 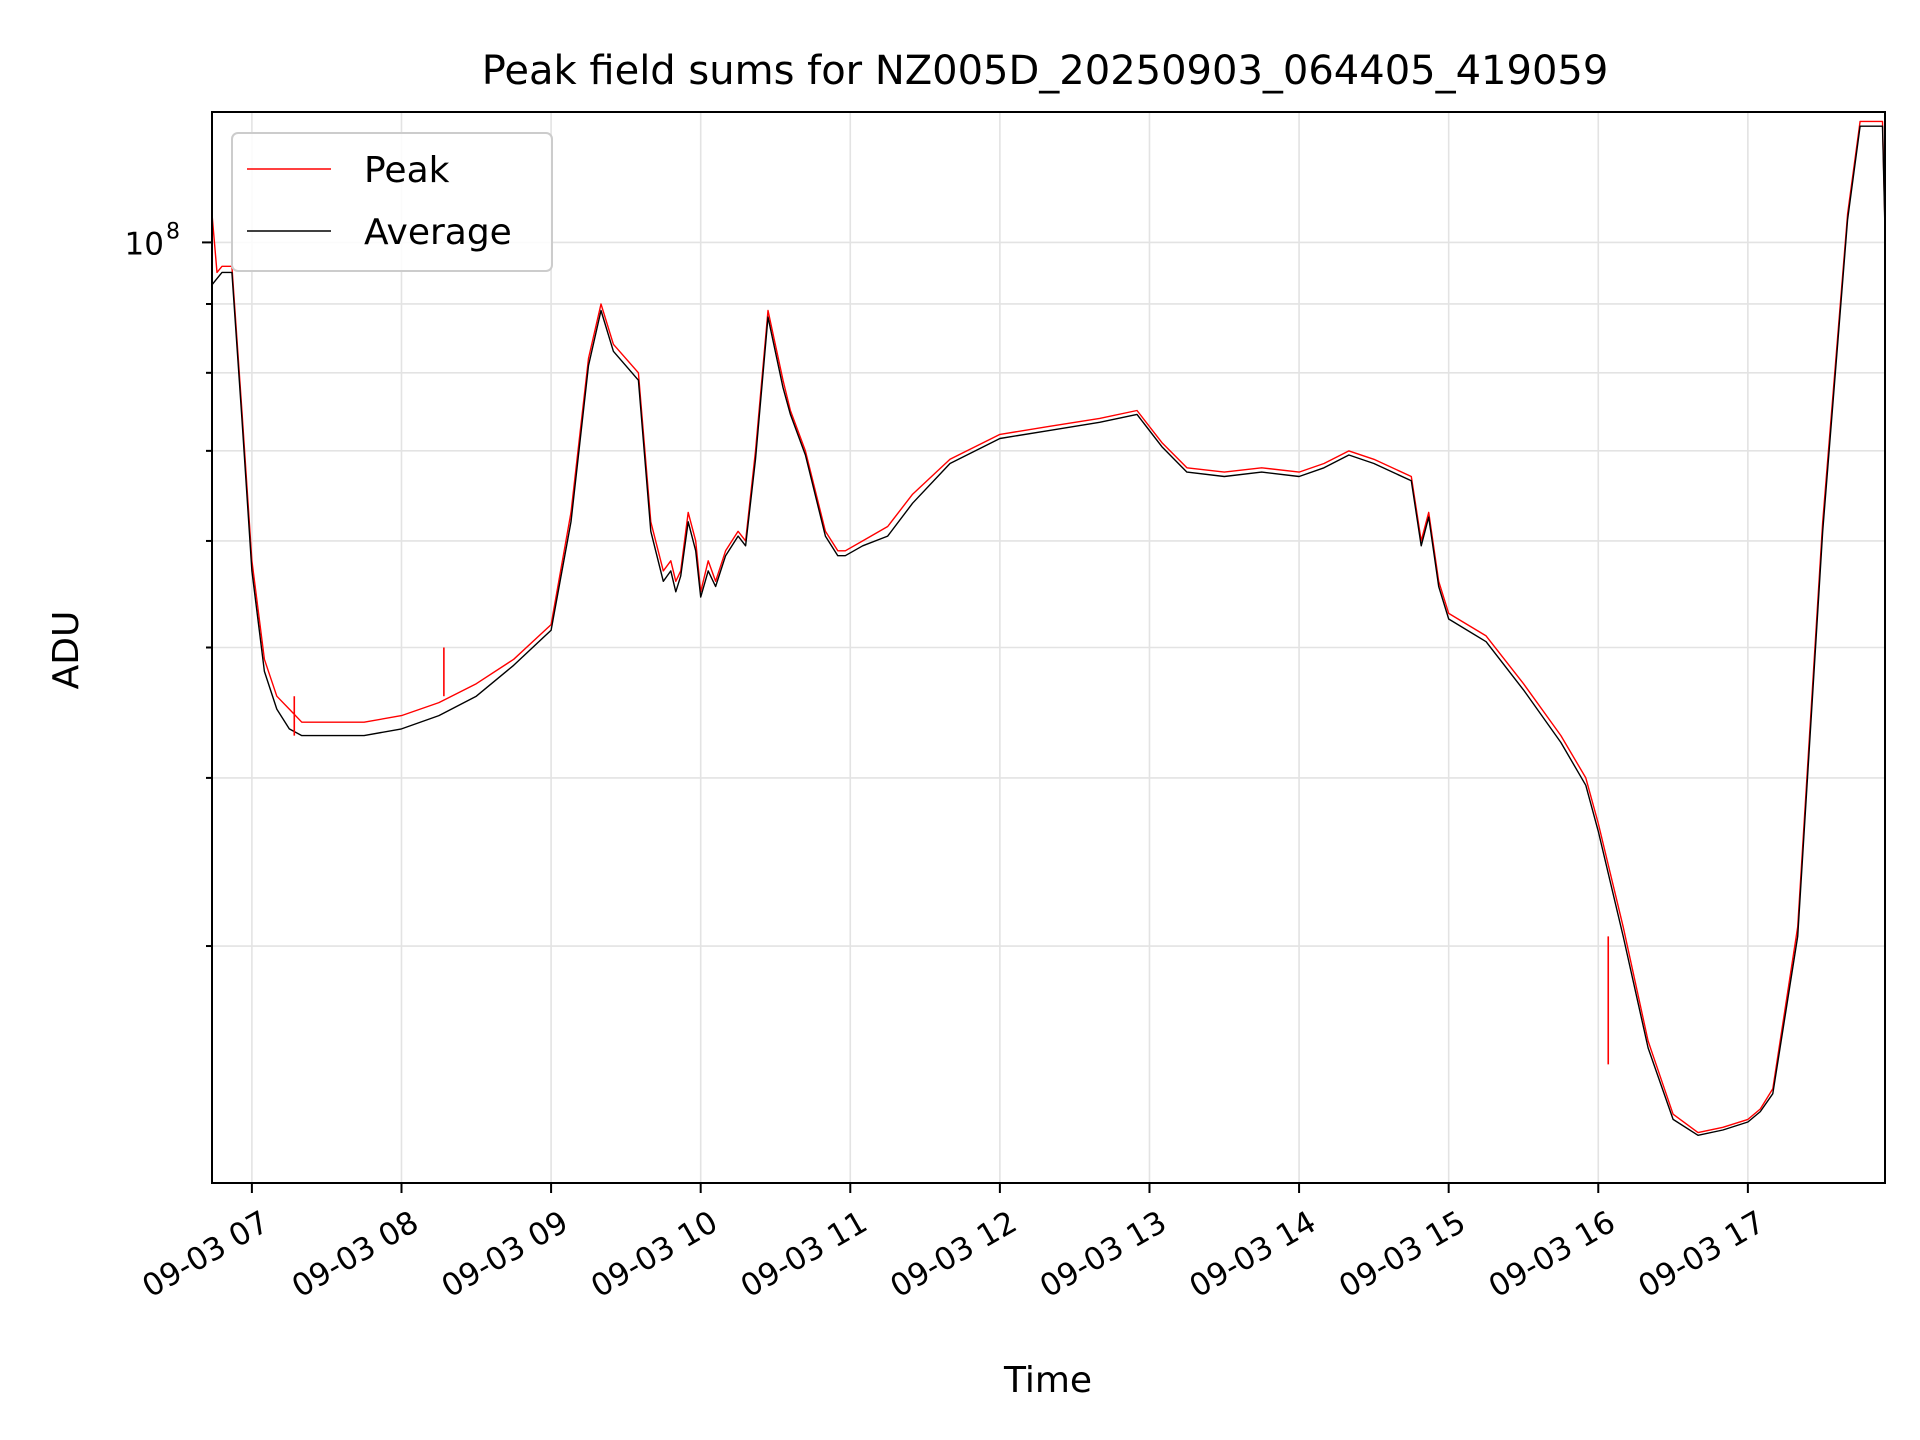 I want to click on x-tick-label: 09-03 11, so click(x=804, y=1254).